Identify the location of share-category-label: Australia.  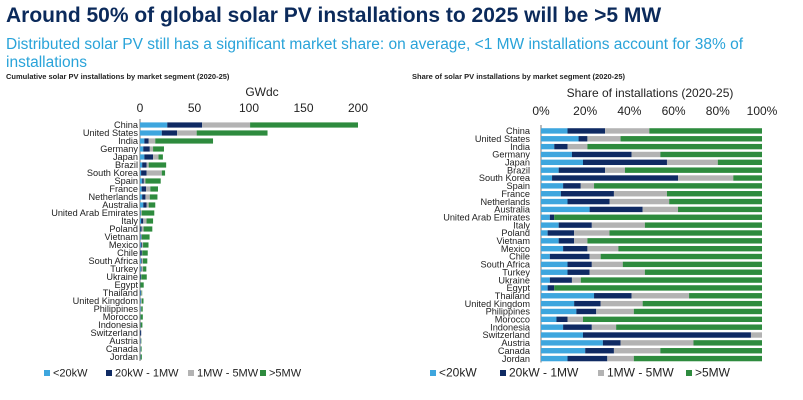
(512, 210).